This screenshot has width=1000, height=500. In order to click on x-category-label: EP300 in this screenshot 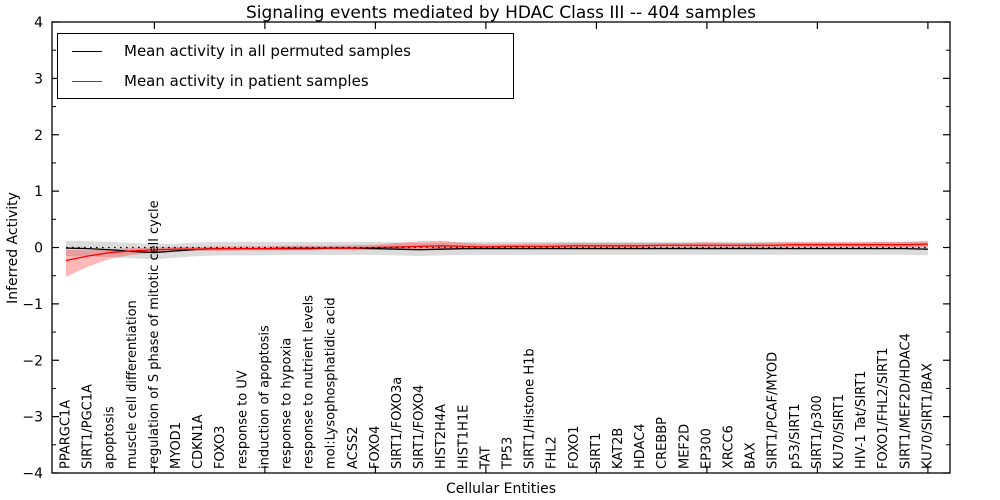, I will do `click(706, 448)`.